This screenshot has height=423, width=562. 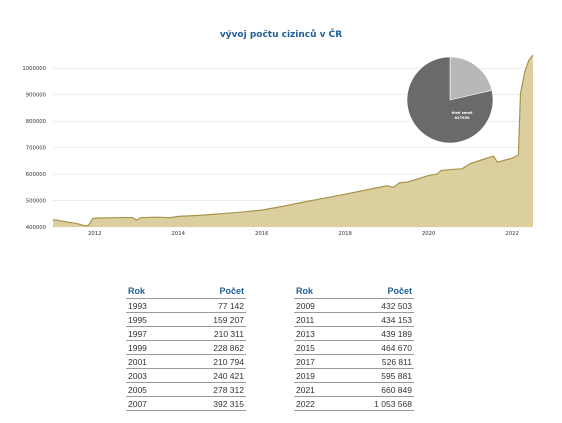 I want to click on cell-count: 240 421, so click(x=209, y=375).